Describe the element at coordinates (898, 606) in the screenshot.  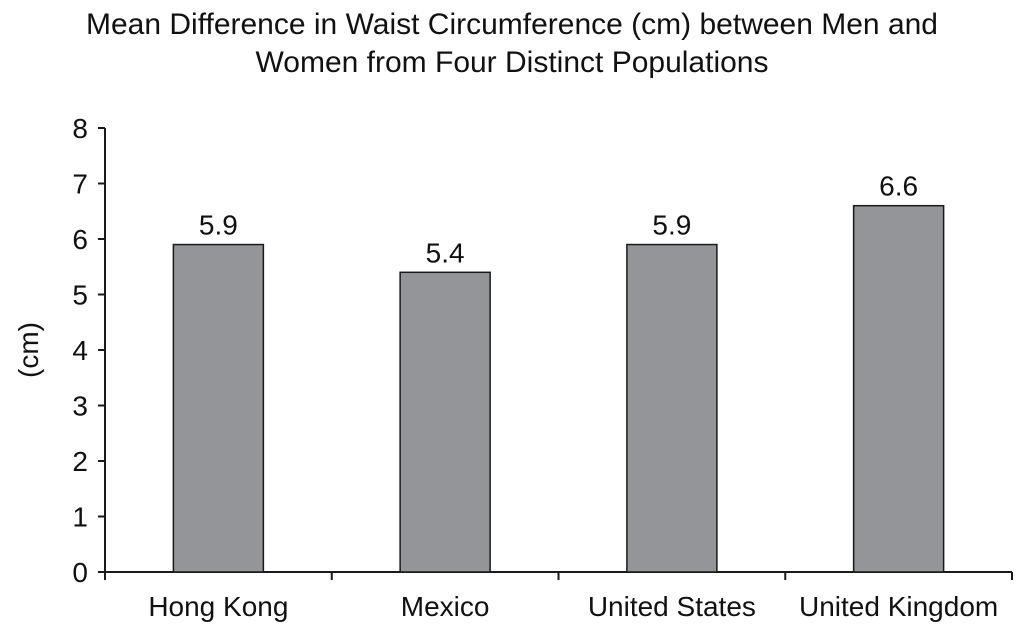
I see `x-tick-label: United Kingdom` at that location.